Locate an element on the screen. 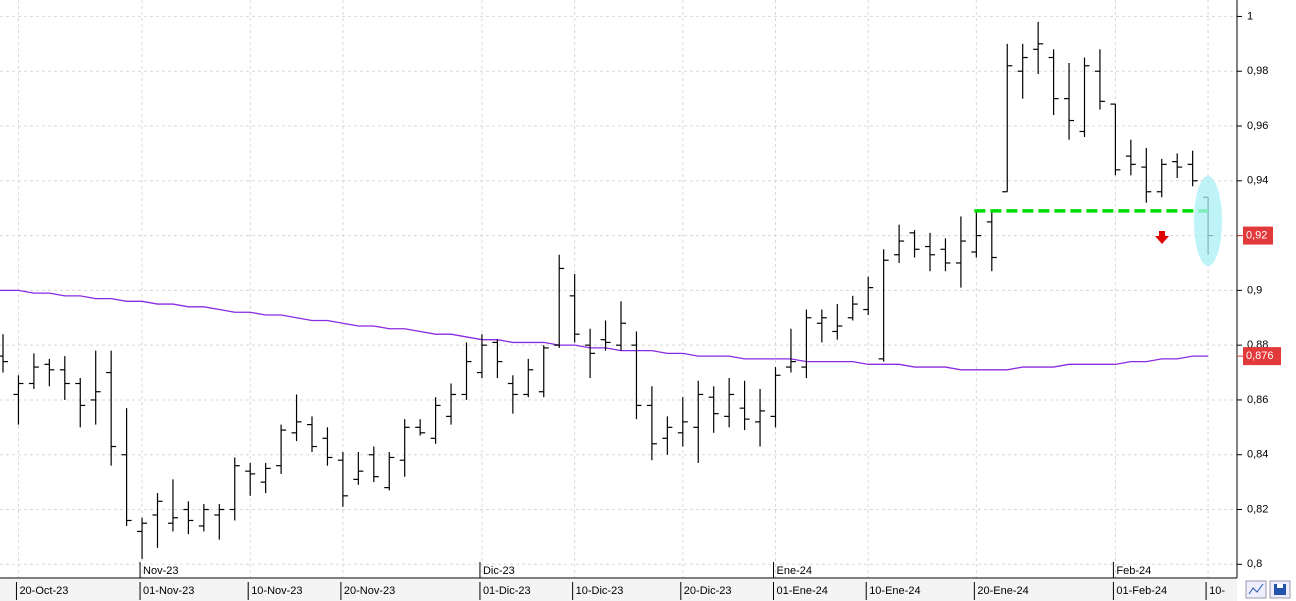 The height and width of the screenshot is (601, 1296). y-tick-label: 0,94 is located at coordinates (1257, 181).